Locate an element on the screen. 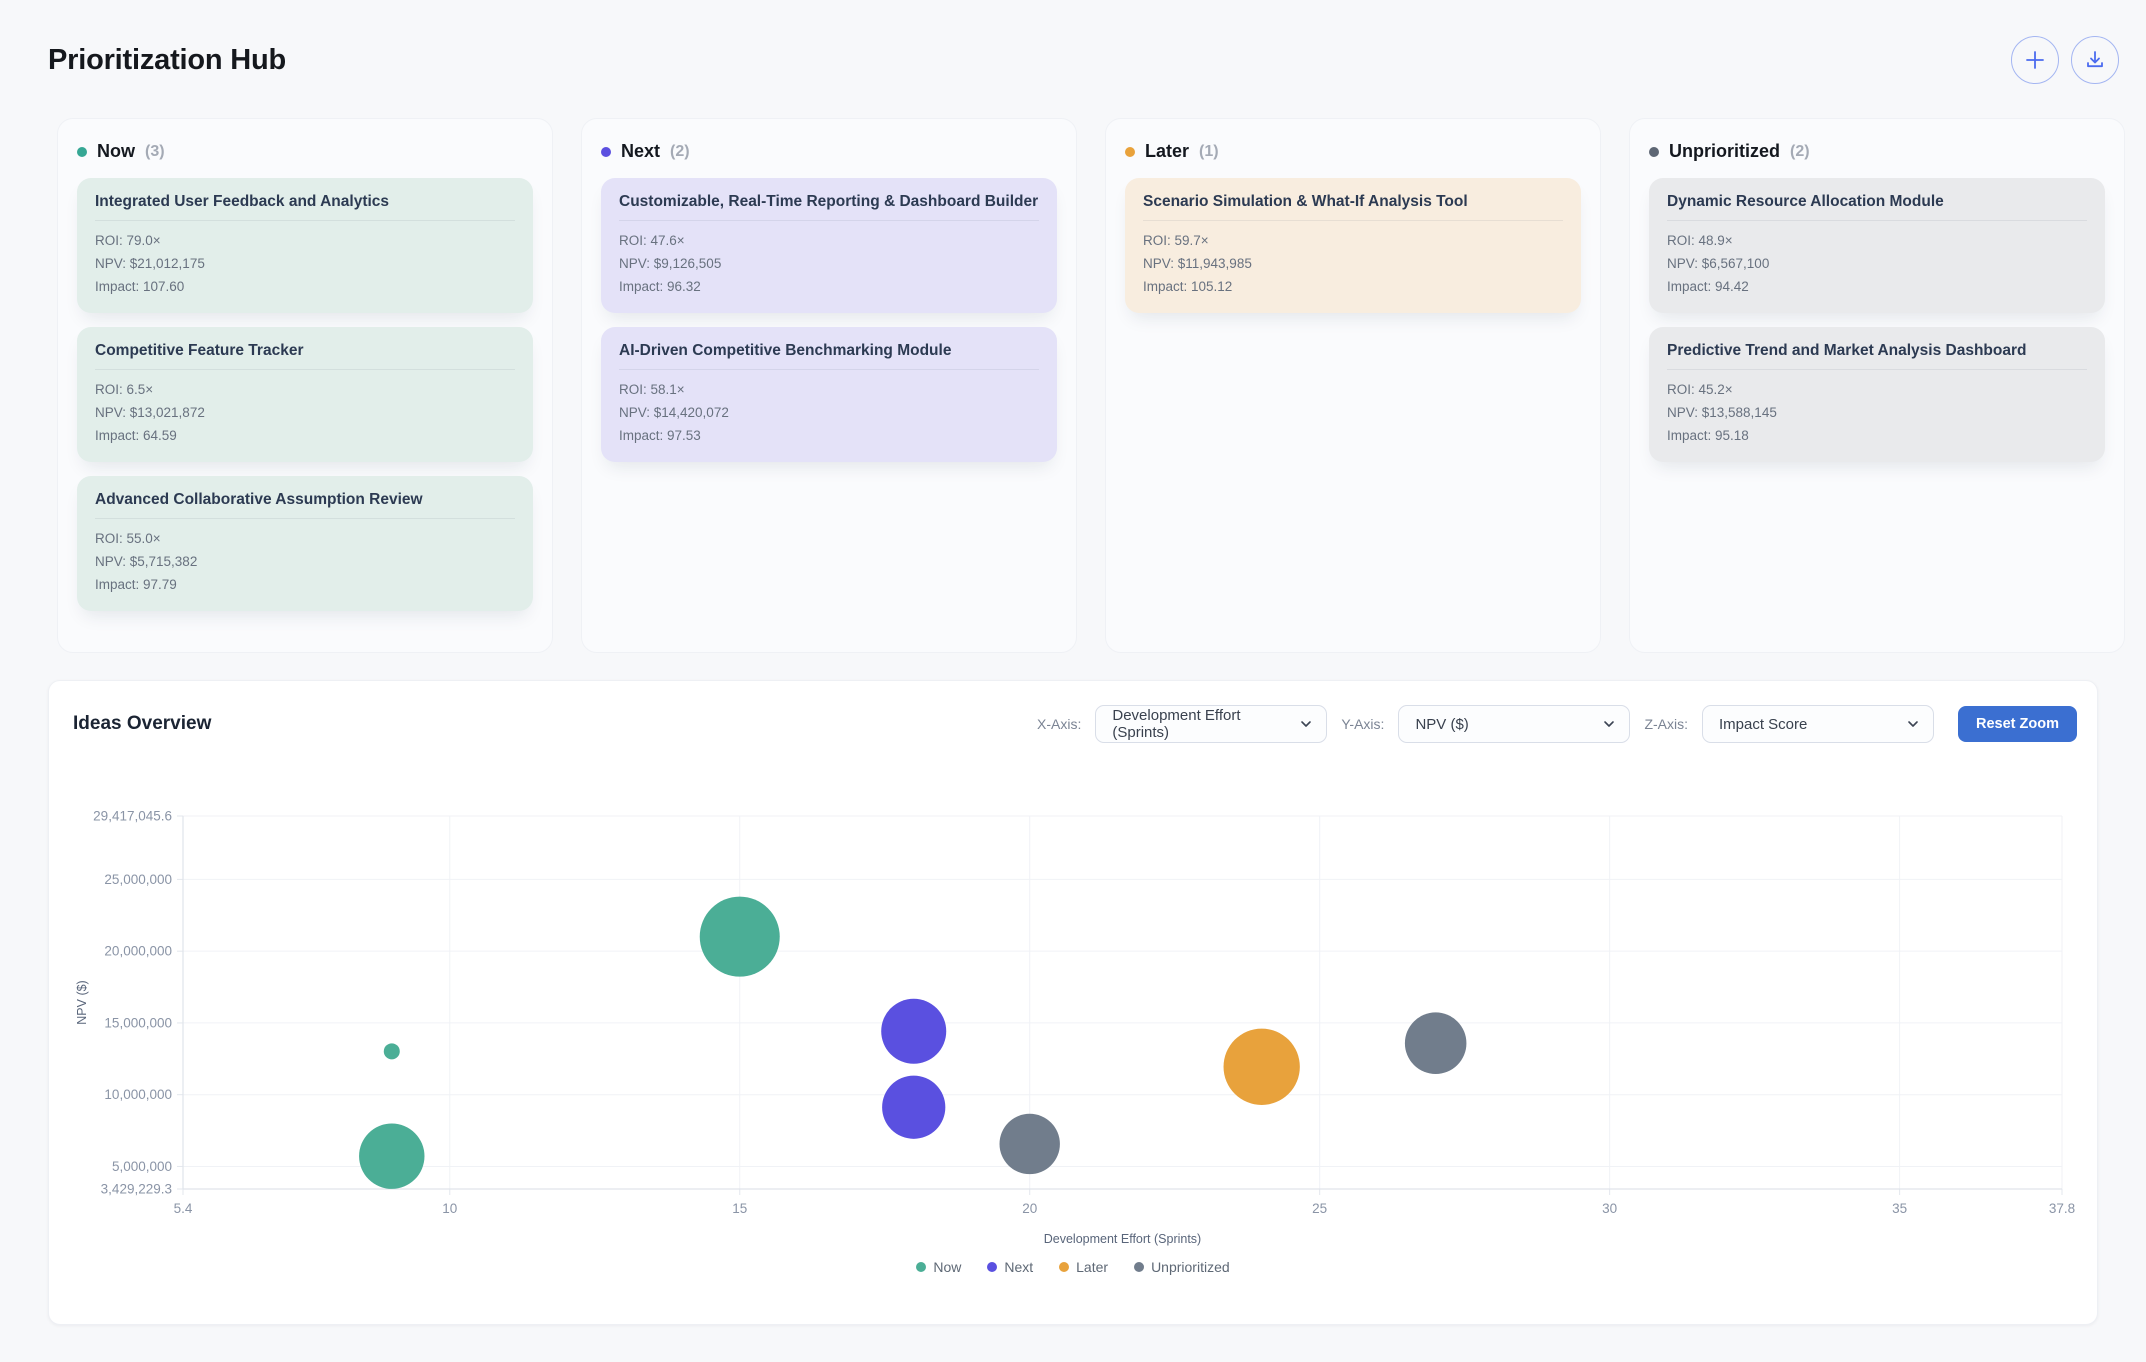  download-icon is located at coordinates (2095, 60).